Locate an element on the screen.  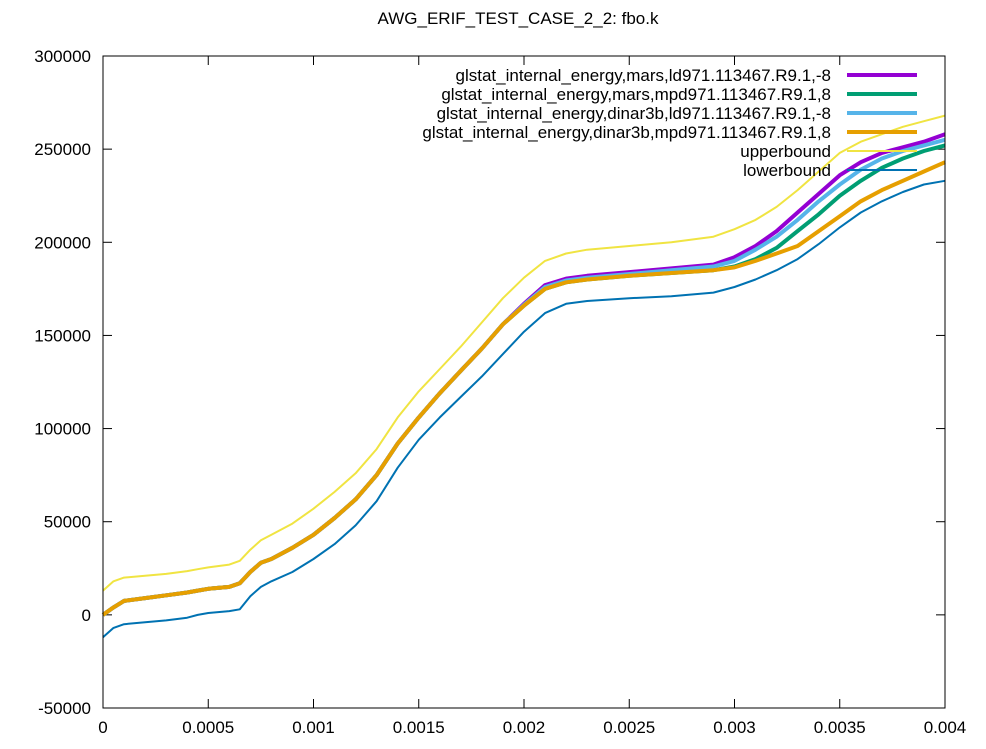
x-tick-label: 0.002 is located at coordinates (524, 727).